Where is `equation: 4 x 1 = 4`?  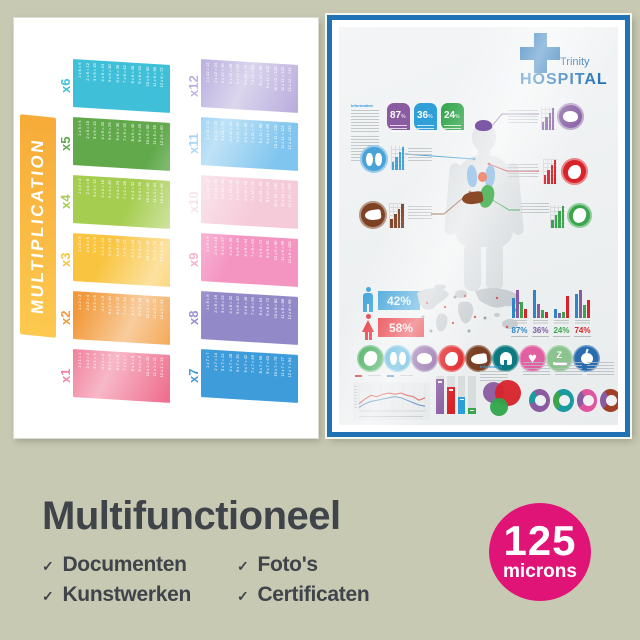 equation: 4 x 1 = 4 is located at coordinates (102, 361).